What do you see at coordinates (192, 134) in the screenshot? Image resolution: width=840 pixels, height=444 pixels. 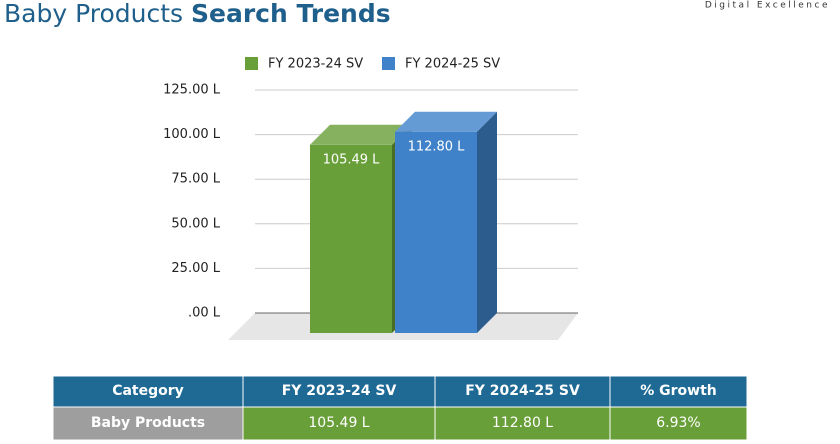 I see `y-tick-label: 100.00 L` at bounding box center [192, 134].